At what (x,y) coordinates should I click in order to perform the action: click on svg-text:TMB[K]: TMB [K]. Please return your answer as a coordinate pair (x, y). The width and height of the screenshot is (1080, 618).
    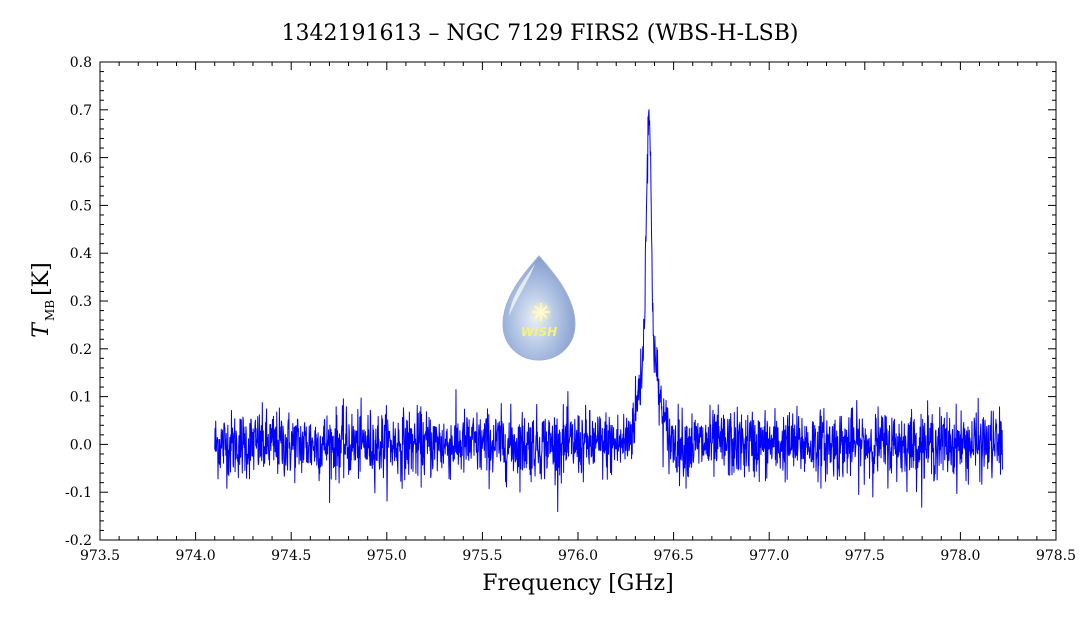
    Looking at the image, I should click on (43, 299).